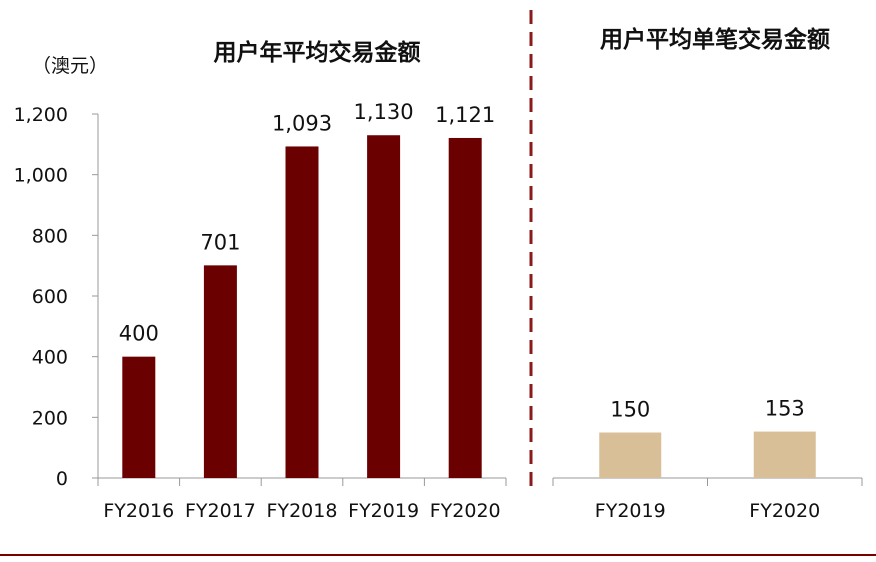  I want to click on data-label: 1,130, so click(384, 112).